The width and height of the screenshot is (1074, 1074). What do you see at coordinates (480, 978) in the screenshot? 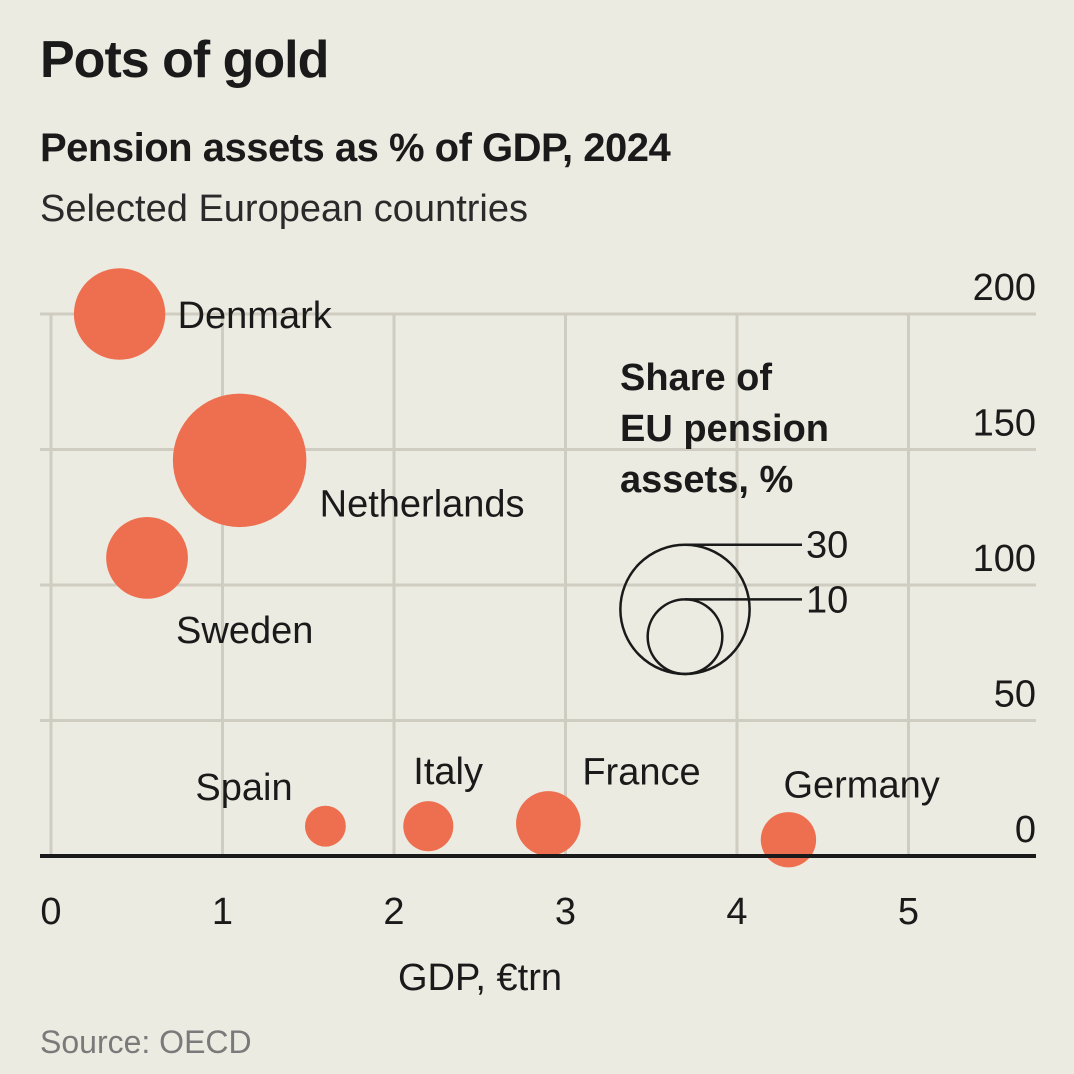
I see `x-axis-label: GDP, €trn` at bounding box center [480, 978].